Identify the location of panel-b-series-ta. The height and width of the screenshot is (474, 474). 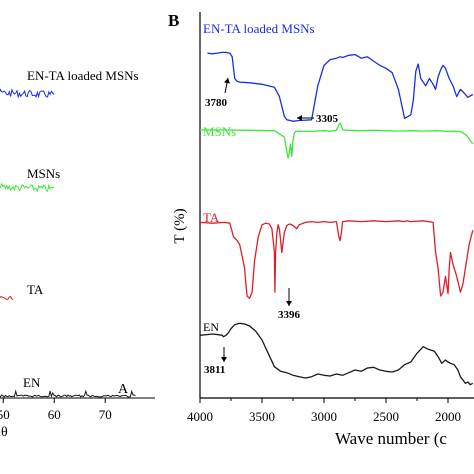
(336, 260).